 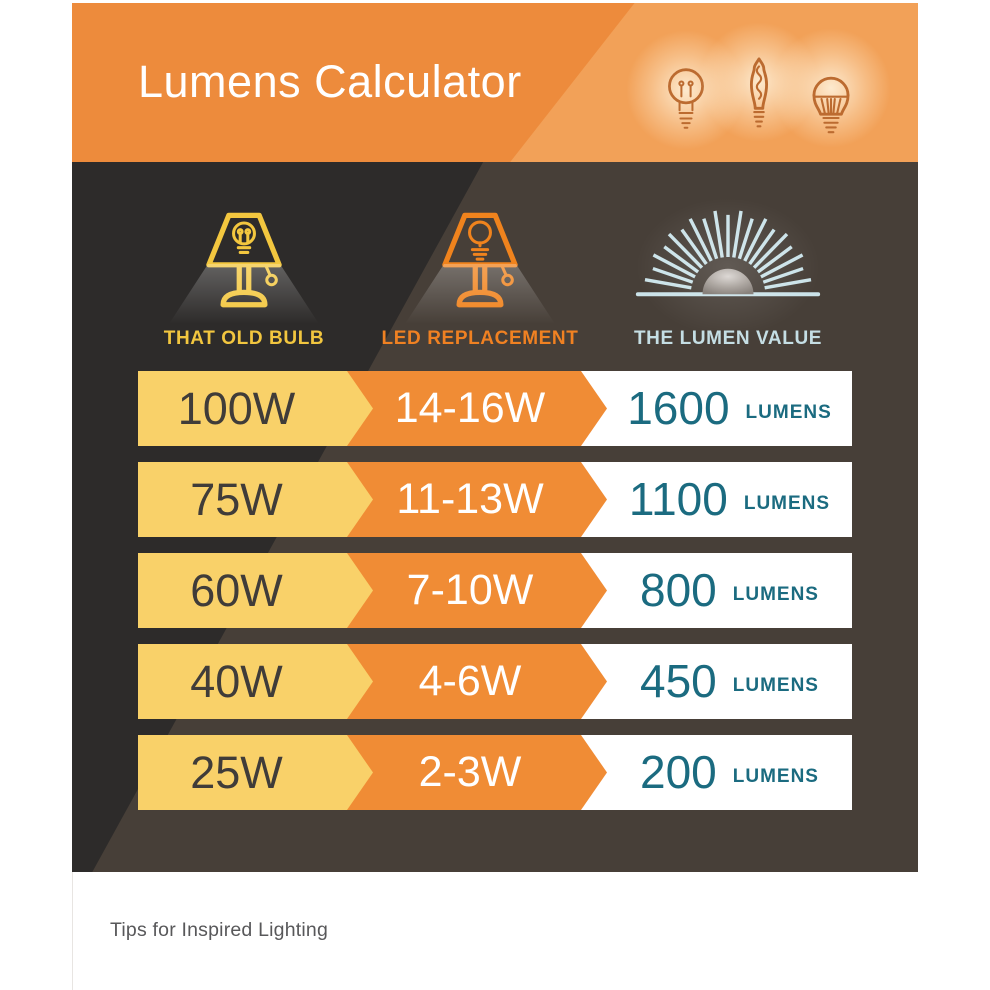 What do you see at coordinates (72, 931) in the screenshot?
I see `footer-divider-line` at bounding box center [72, 931].